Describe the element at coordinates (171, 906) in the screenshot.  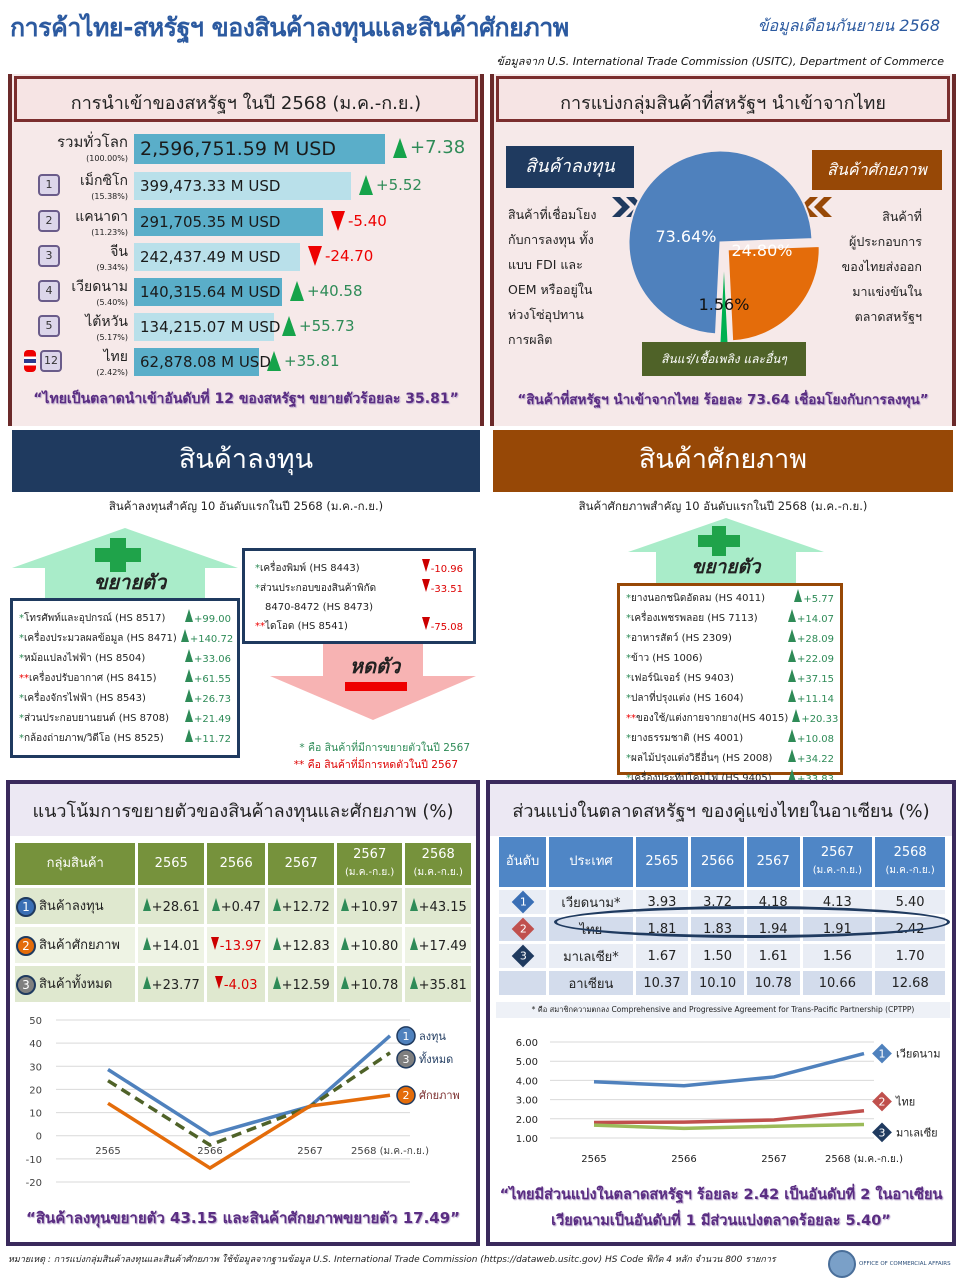
I see `growth-cell: +28.61` at that location.